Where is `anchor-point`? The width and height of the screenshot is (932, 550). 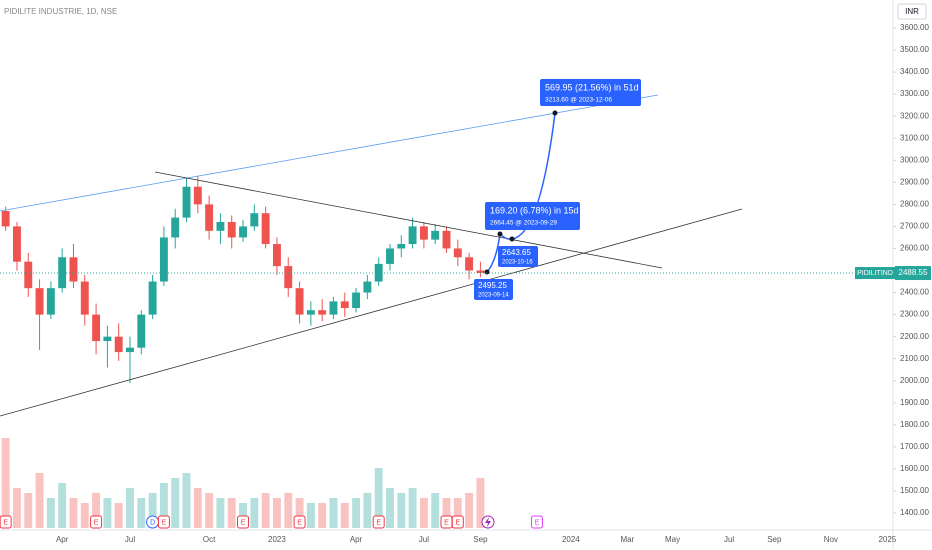 anchor-point is located at coordinates (500, 234).